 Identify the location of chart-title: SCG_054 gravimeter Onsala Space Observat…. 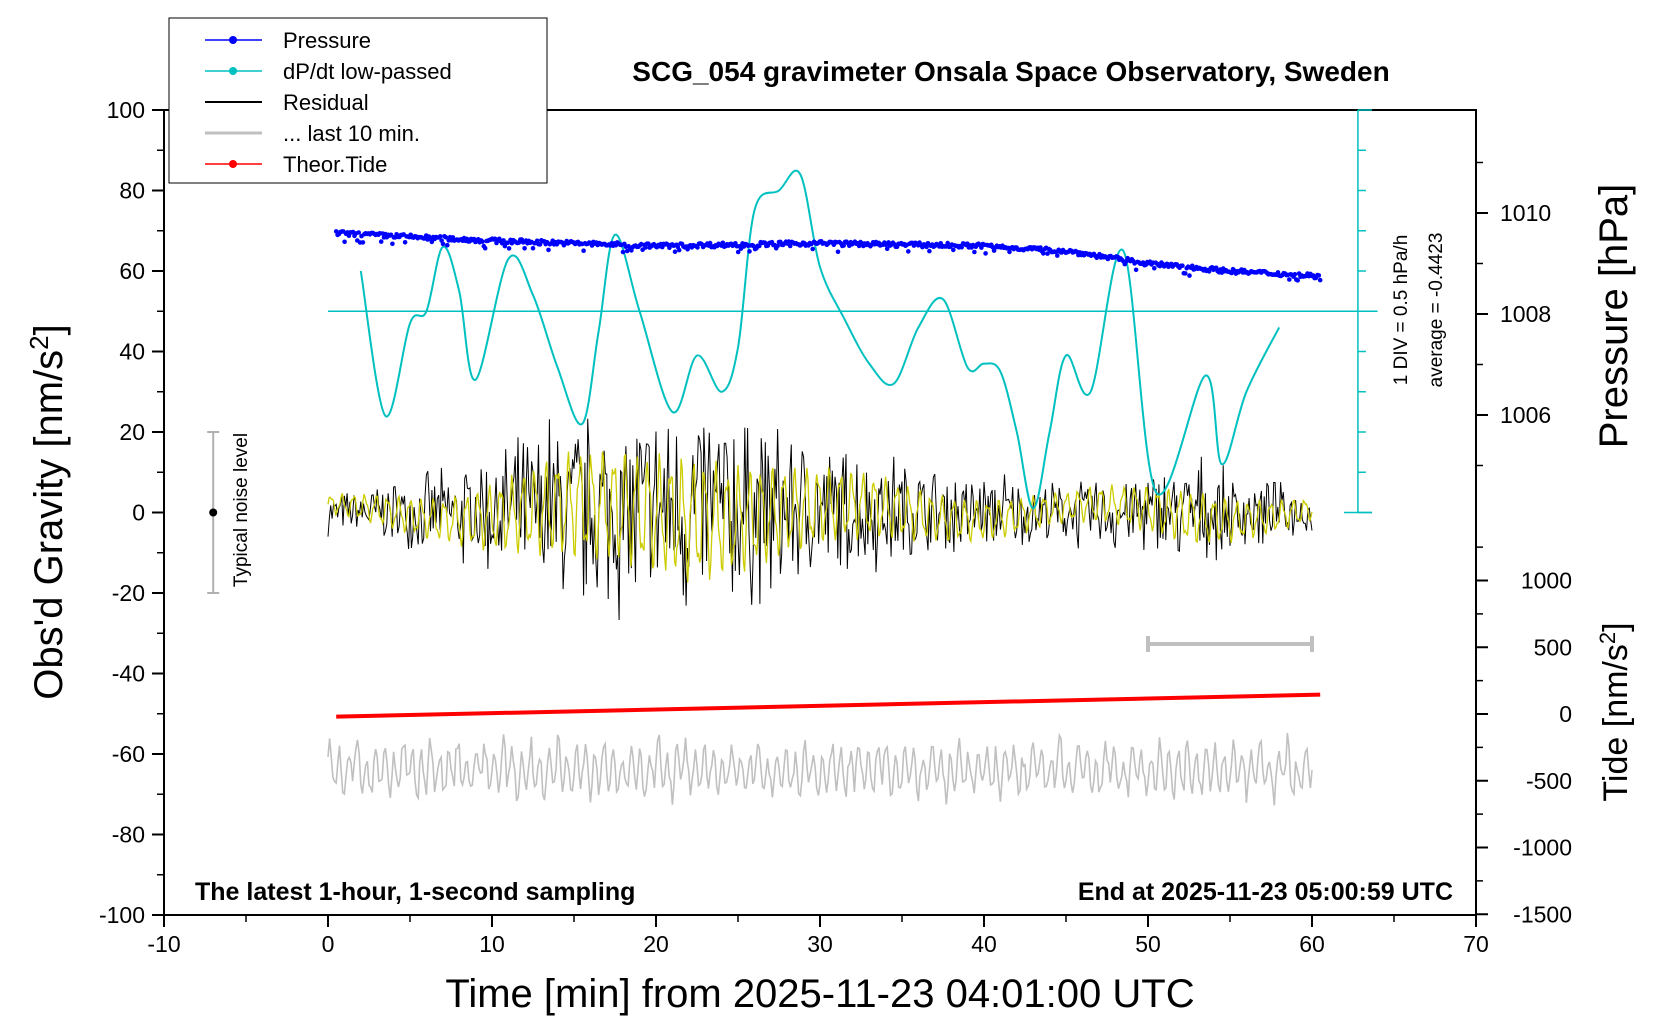
(1010, 71).